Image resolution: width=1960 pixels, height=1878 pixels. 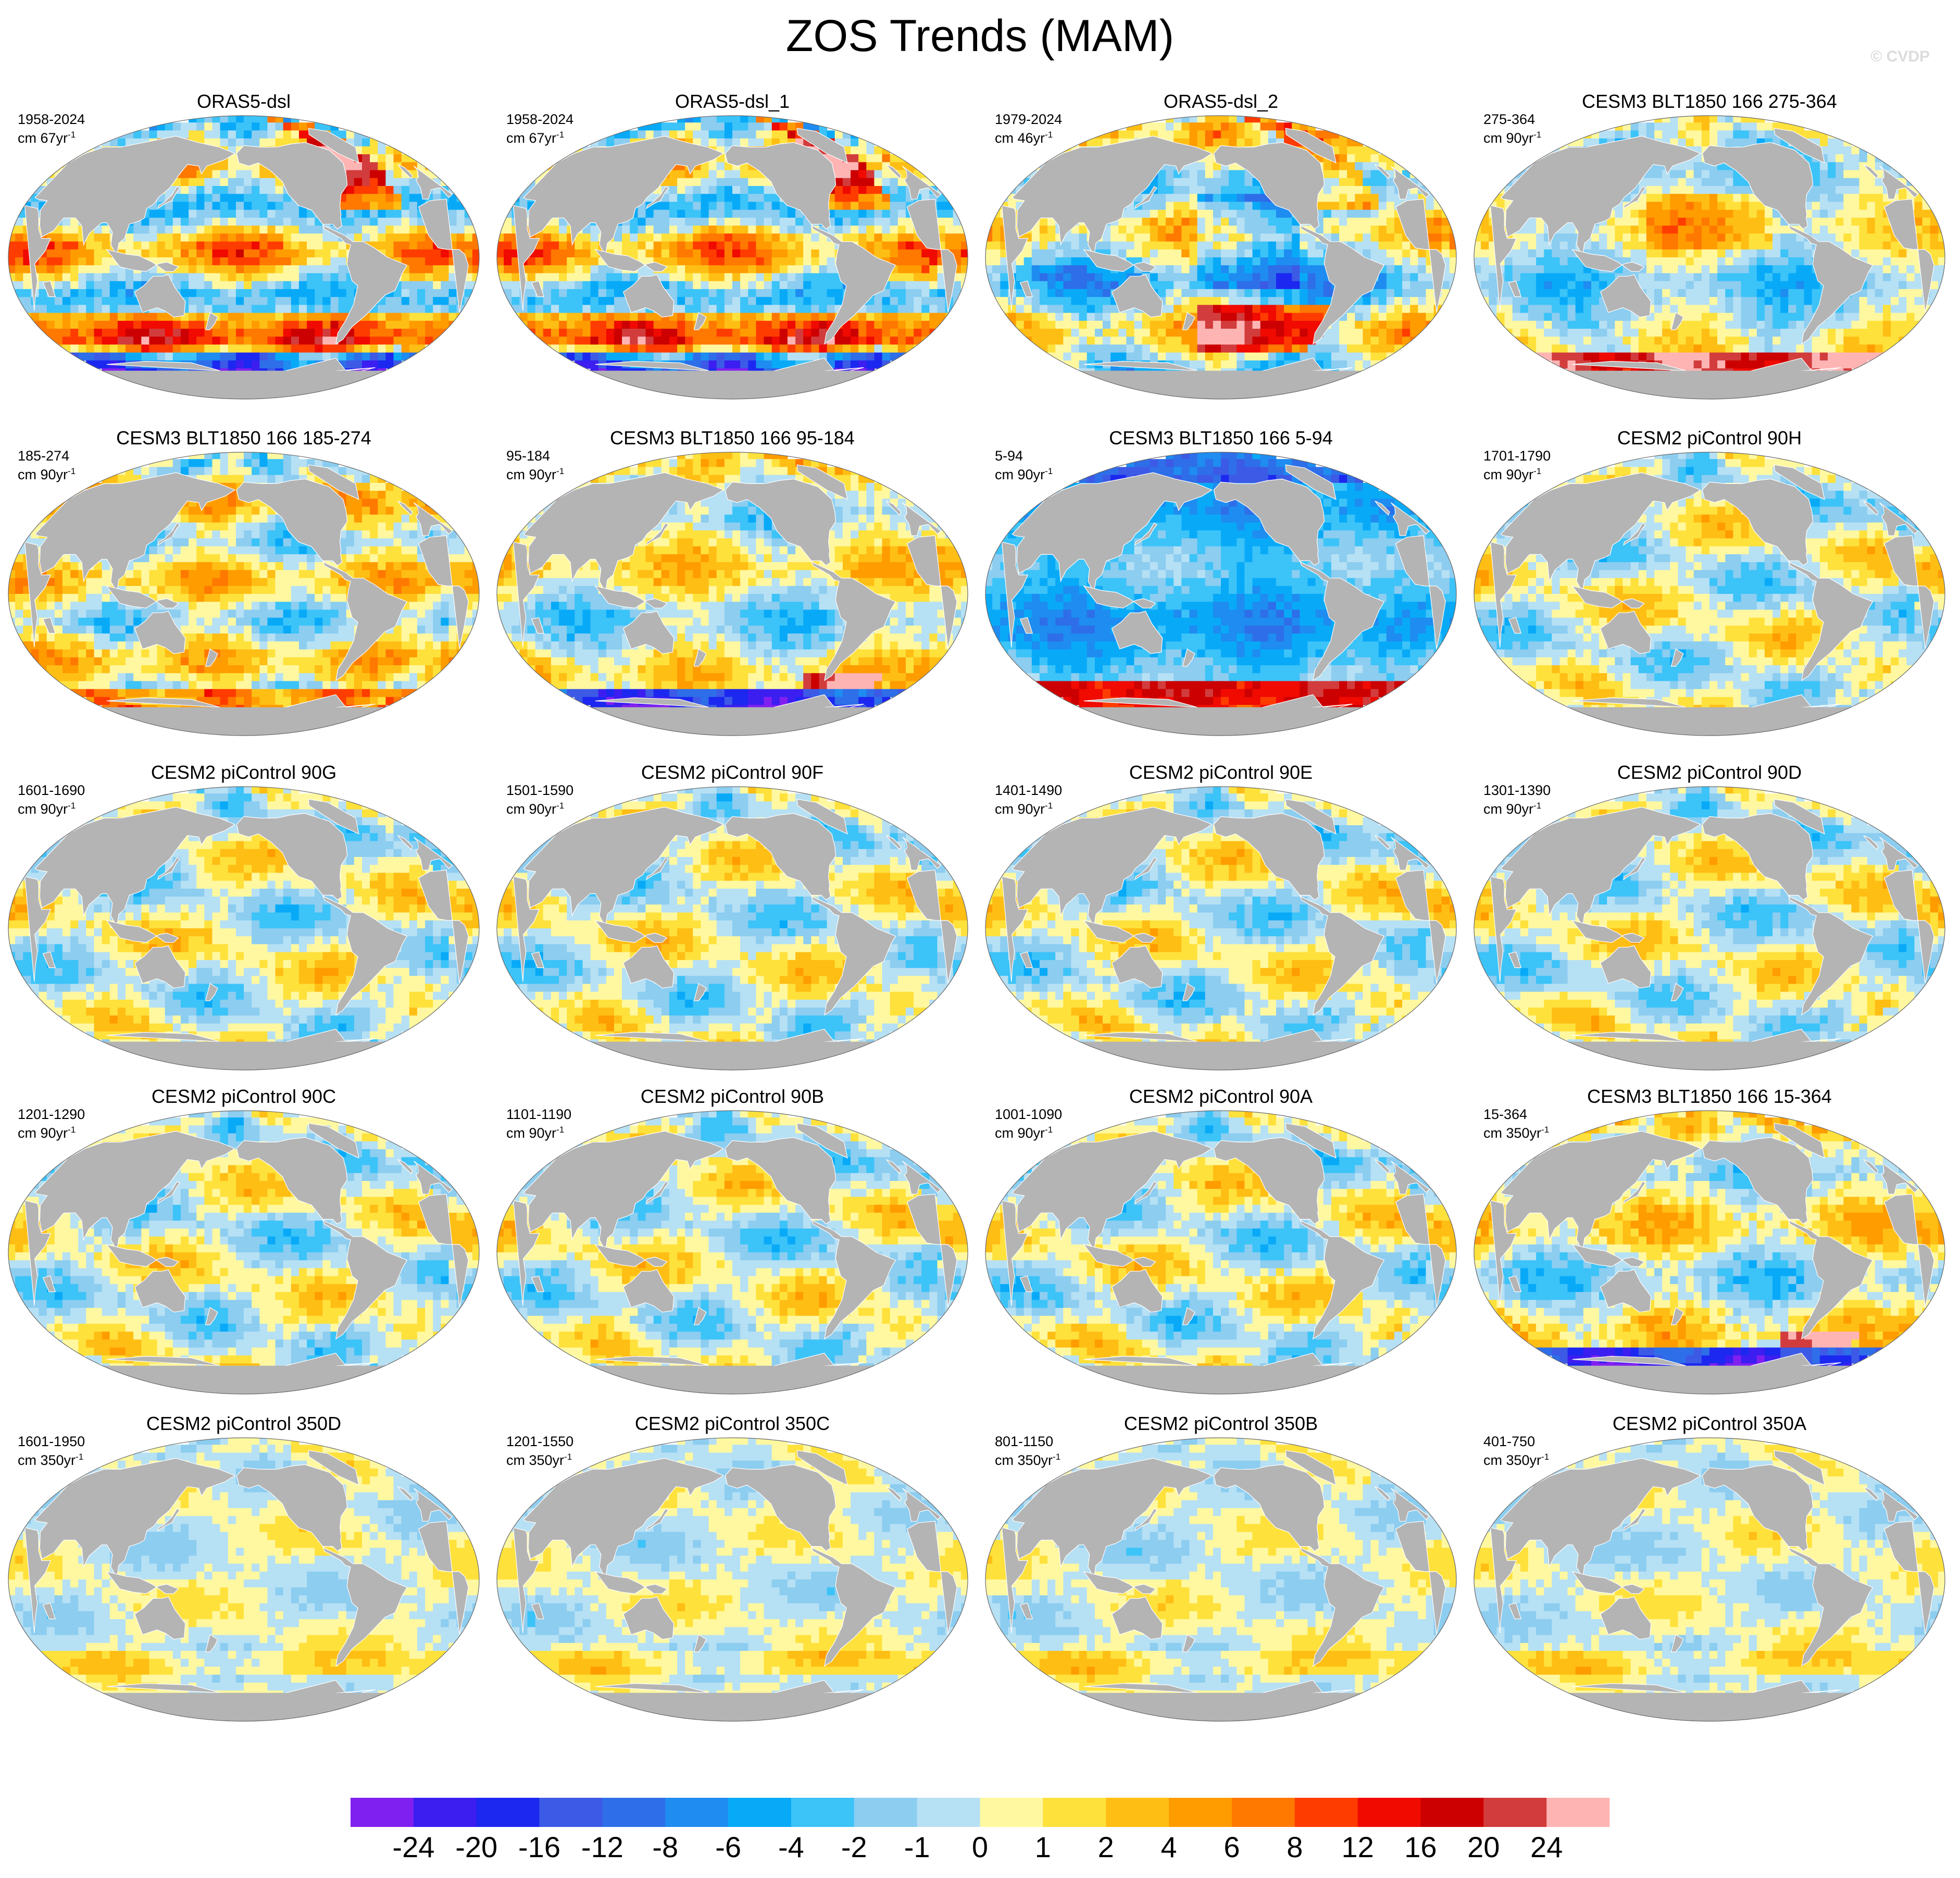 I want to click on units-text: cm 90yr, so click(x=531, y=809).